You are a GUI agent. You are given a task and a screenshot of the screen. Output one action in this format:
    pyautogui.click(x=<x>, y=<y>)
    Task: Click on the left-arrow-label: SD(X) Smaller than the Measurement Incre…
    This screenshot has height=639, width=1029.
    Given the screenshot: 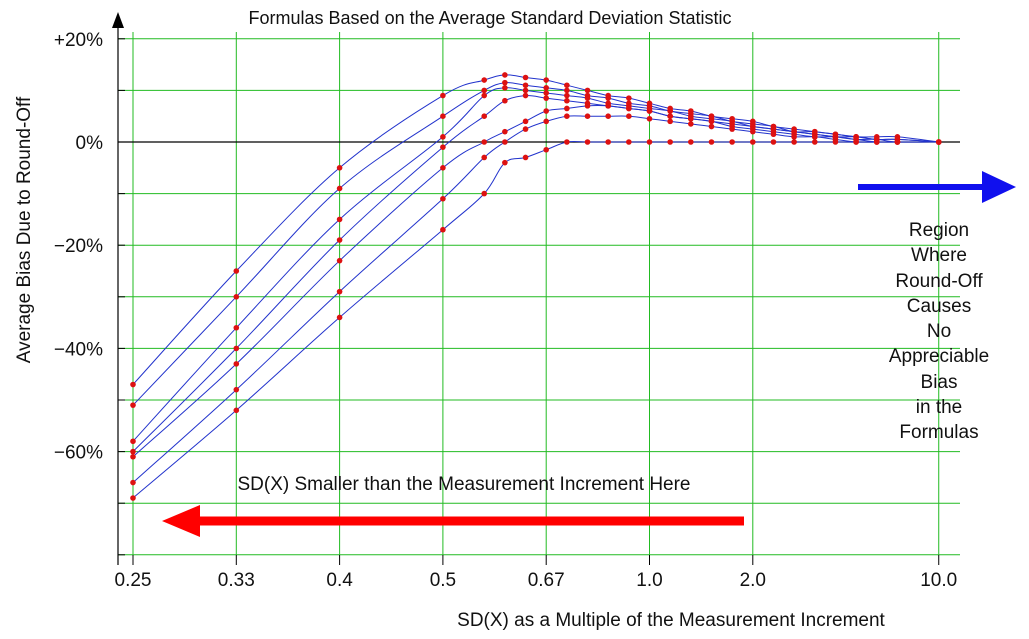 What is the action you would take?
    pyautogui.click(x=463, y=484)
    